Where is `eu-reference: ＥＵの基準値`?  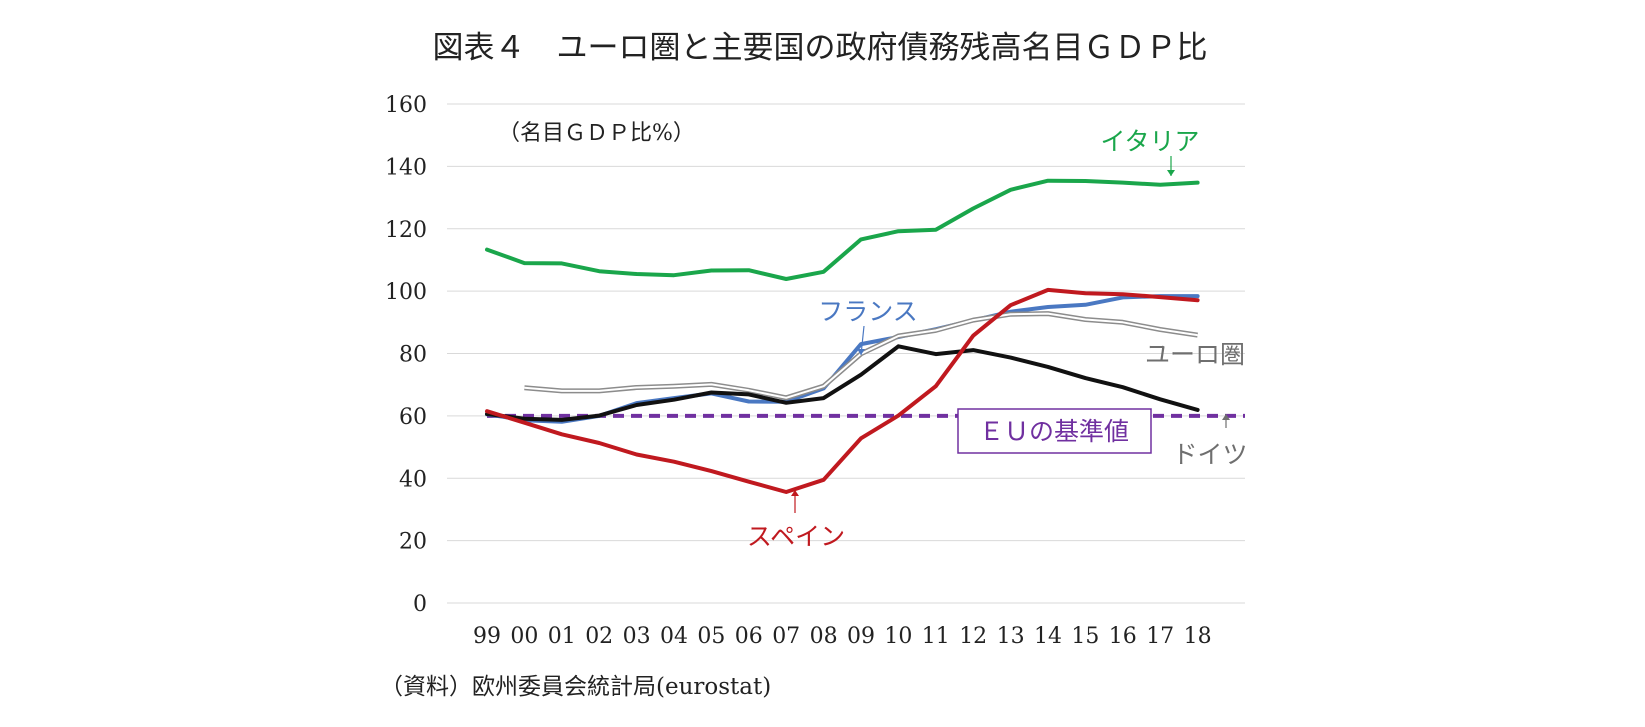 eu-reference: ＥＵの基準値 is located at coordinates (866, 431).